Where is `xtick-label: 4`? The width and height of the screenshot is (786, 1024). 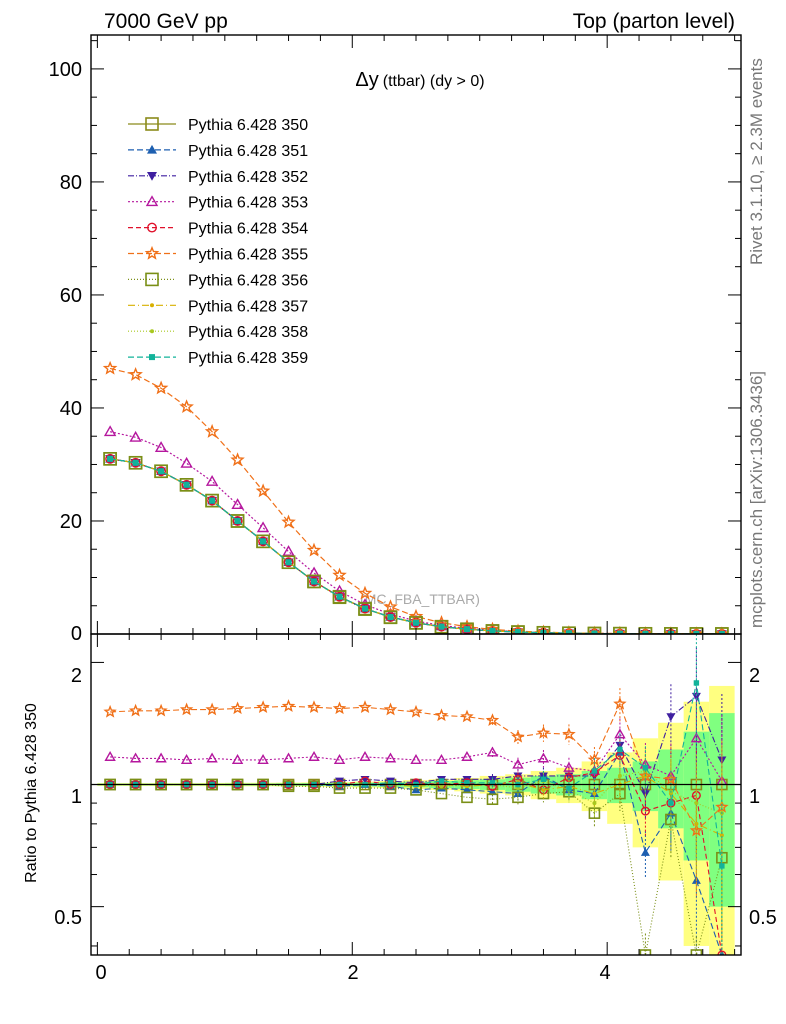
xtick-label: 4 is located at coordinates (604, 973).